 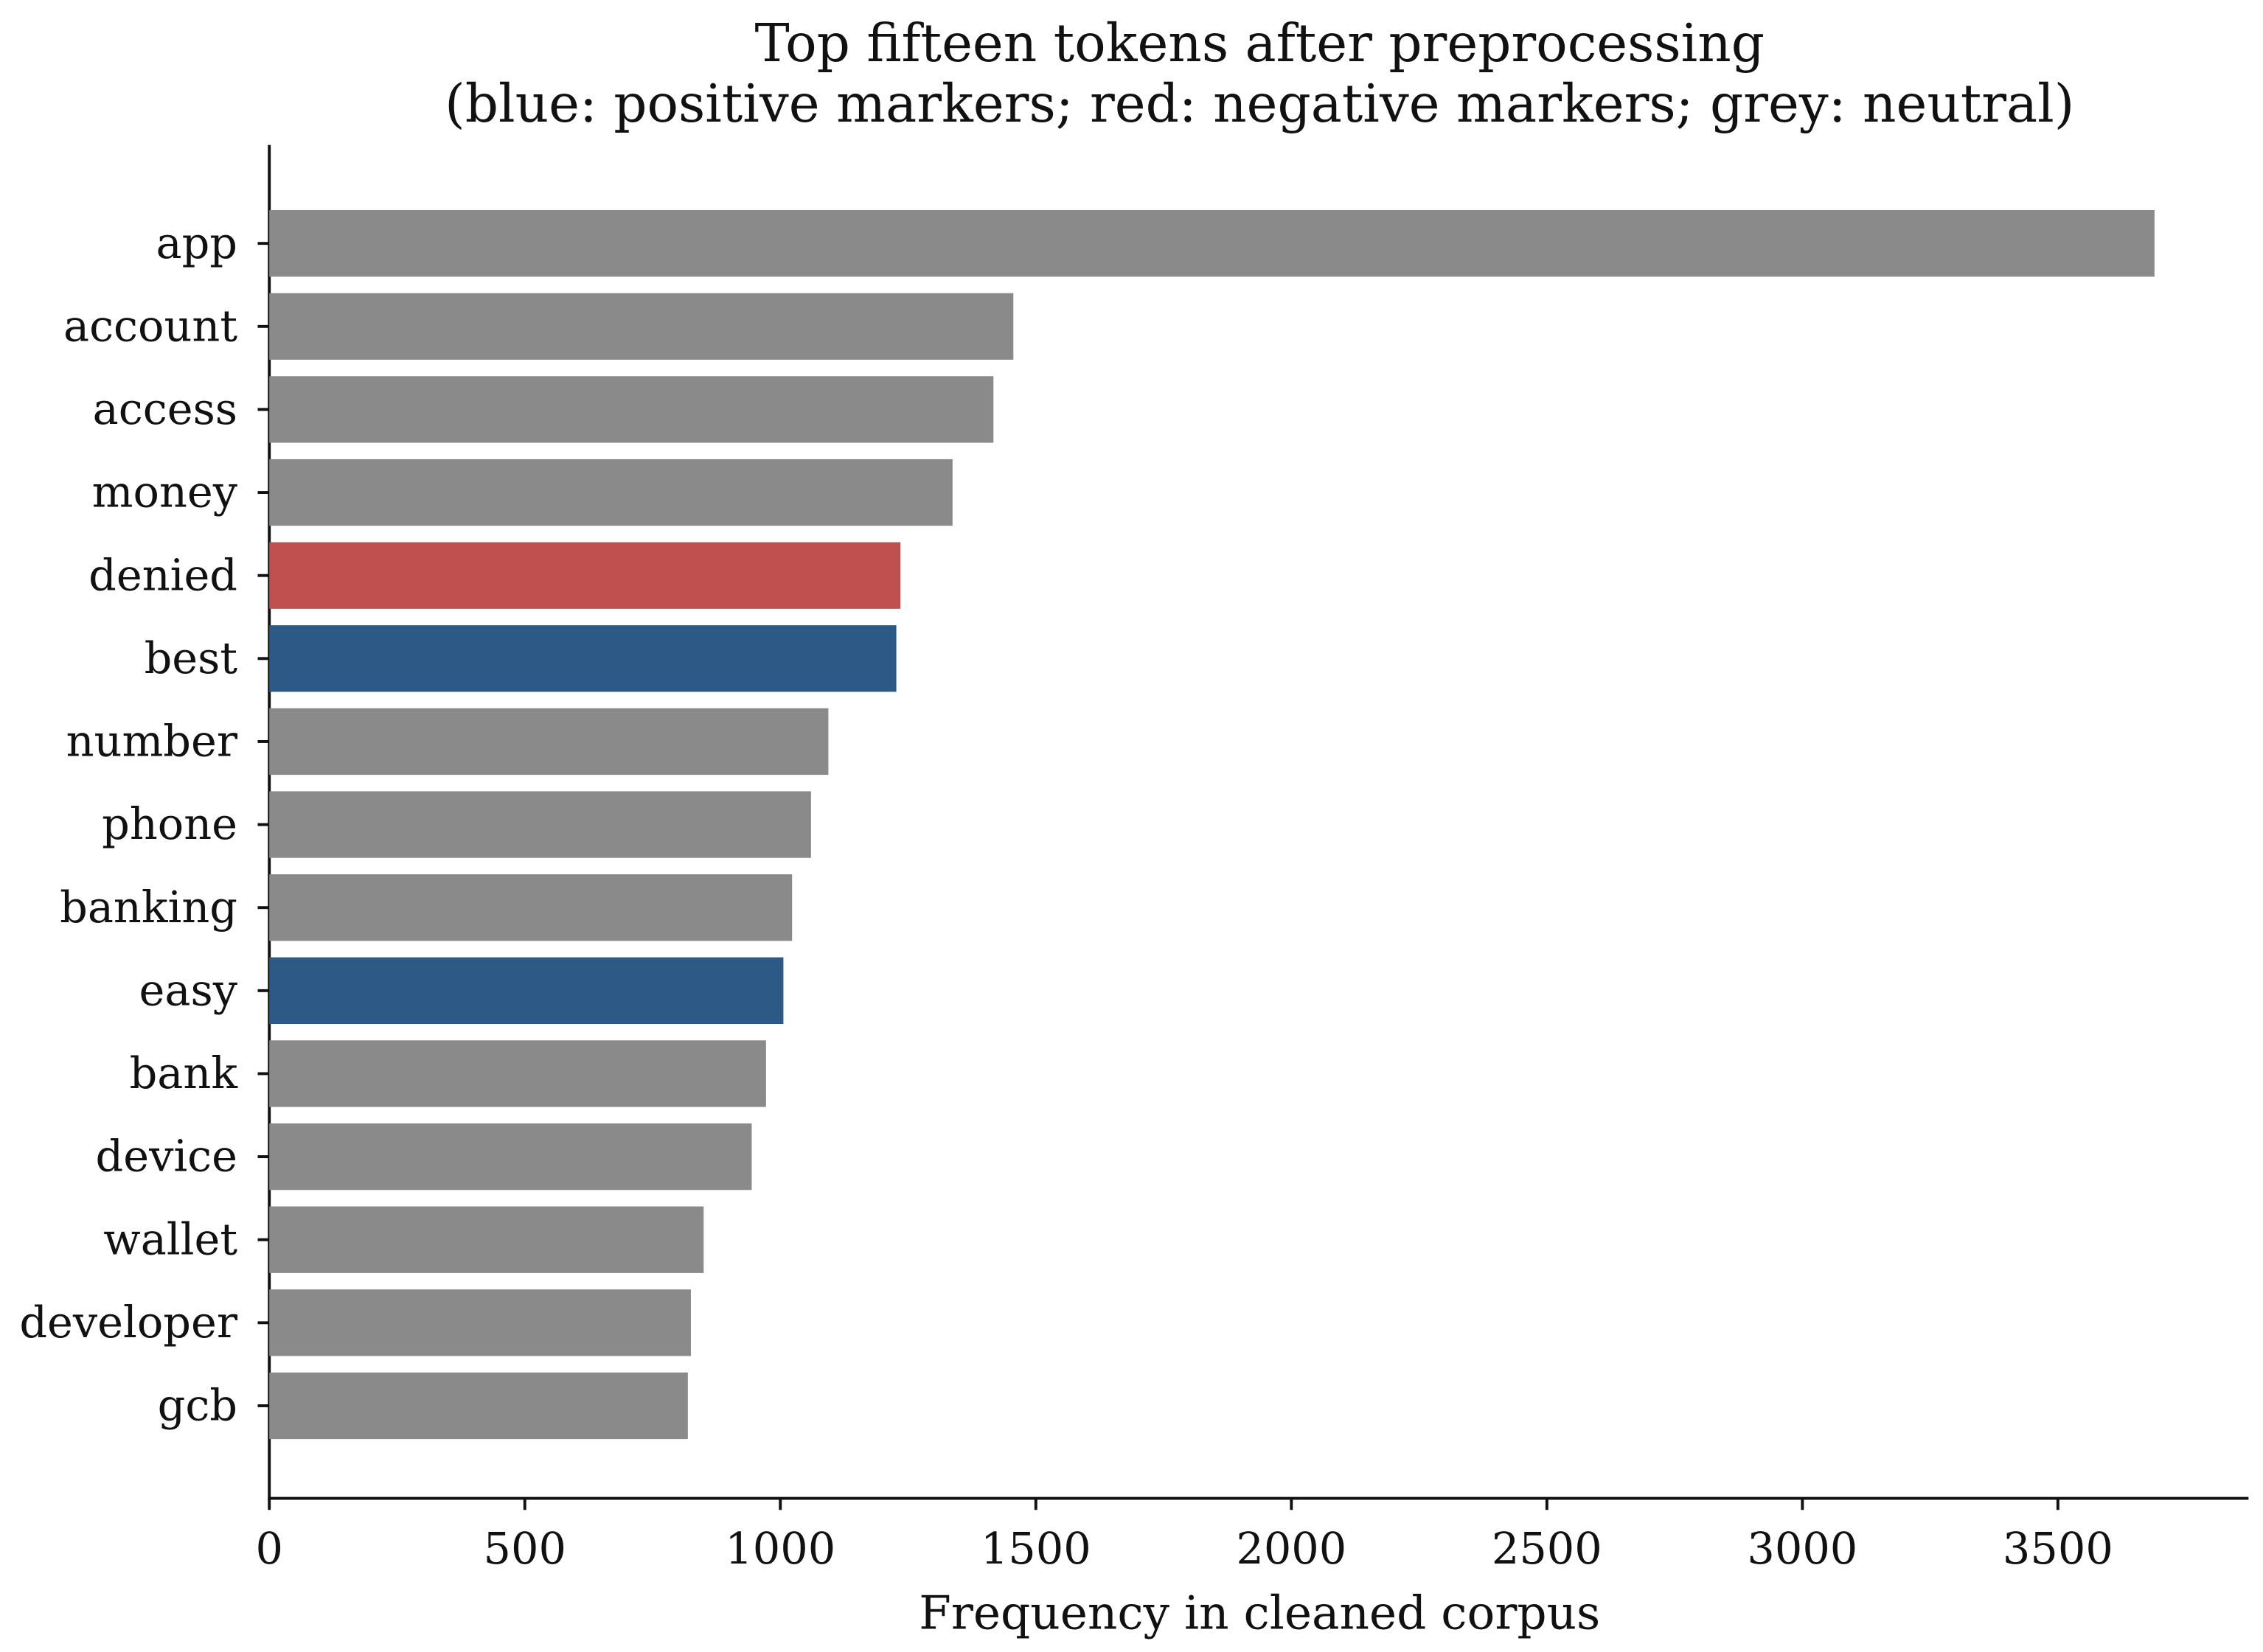 I want to click on y-tick-label: best, so click(x=191, y=657).